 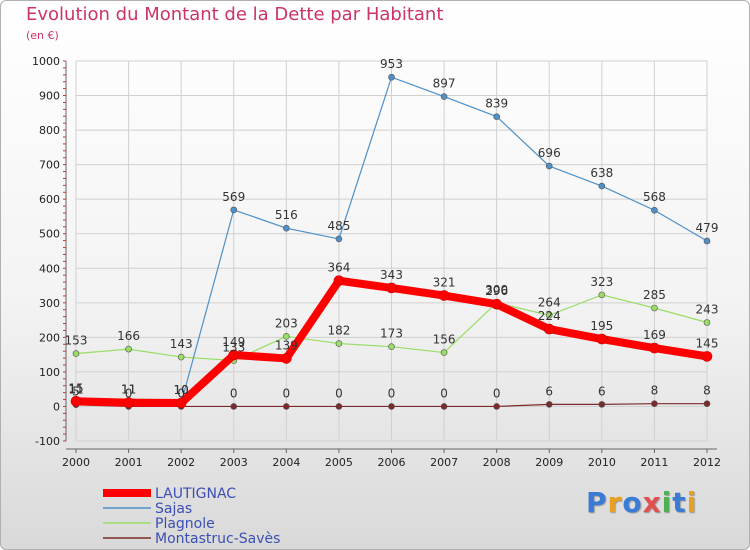 I want to click on data-label: 568, so click(x=654, y=197).